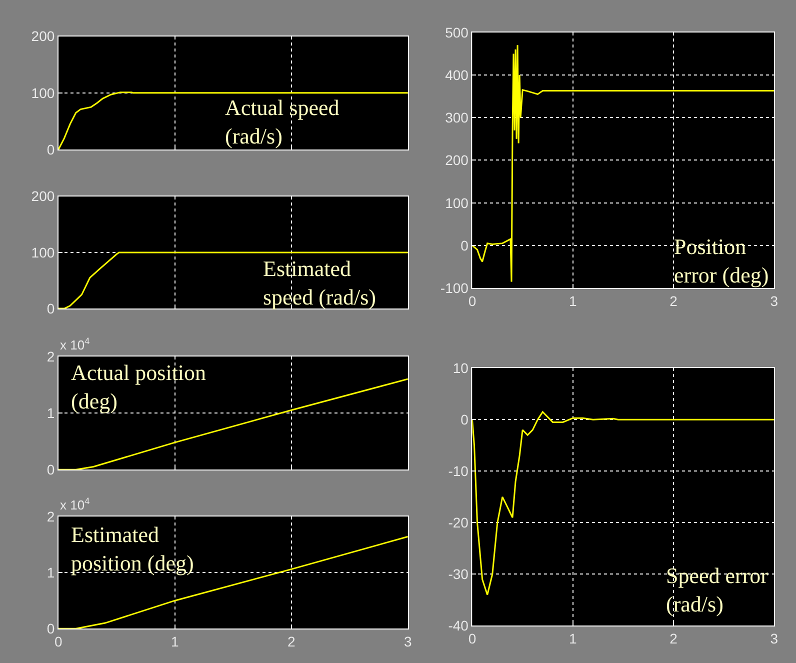 The height and width of the screenshot is (663, 796). What do you see at coordinates (319, 283) in the screenshot?
I see `annotation: Estimated speed (rad/s)` at bounding box center [319, 283].